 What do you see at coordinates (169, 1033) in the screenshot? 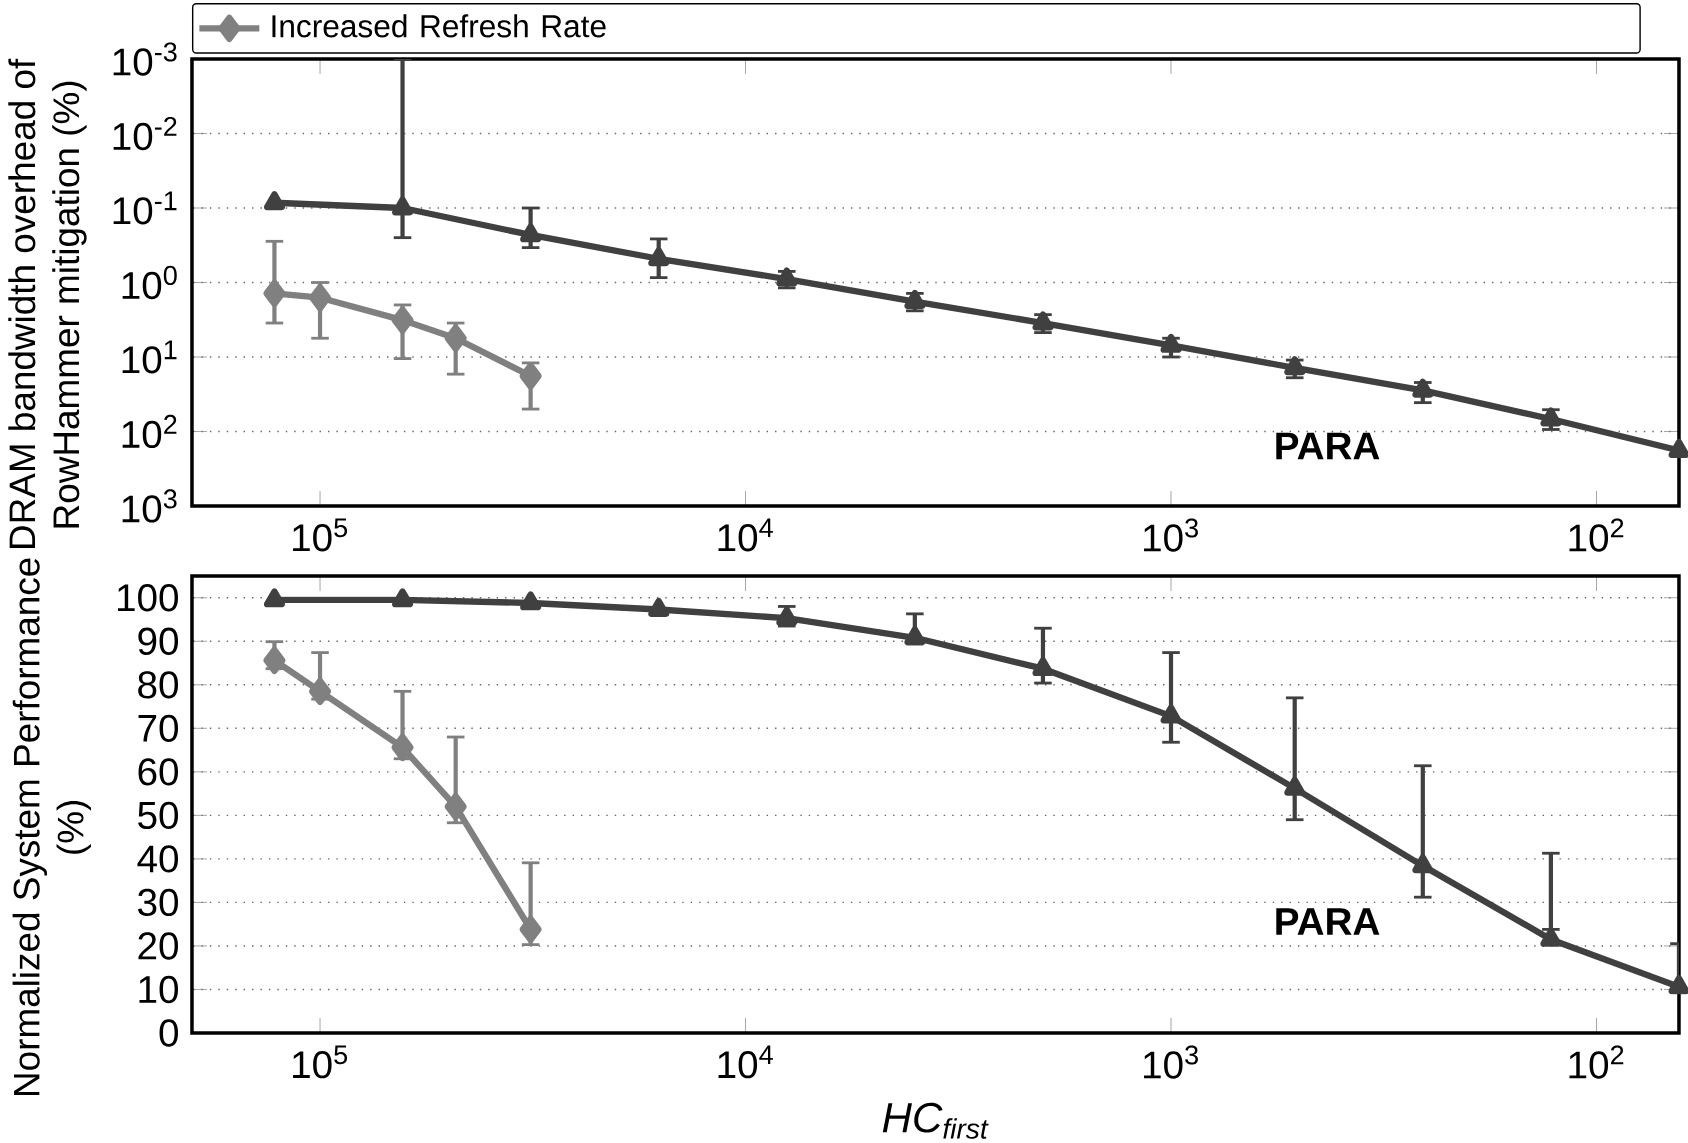
I see `y-tick-label: 0` at bounding box center [169, 1033].